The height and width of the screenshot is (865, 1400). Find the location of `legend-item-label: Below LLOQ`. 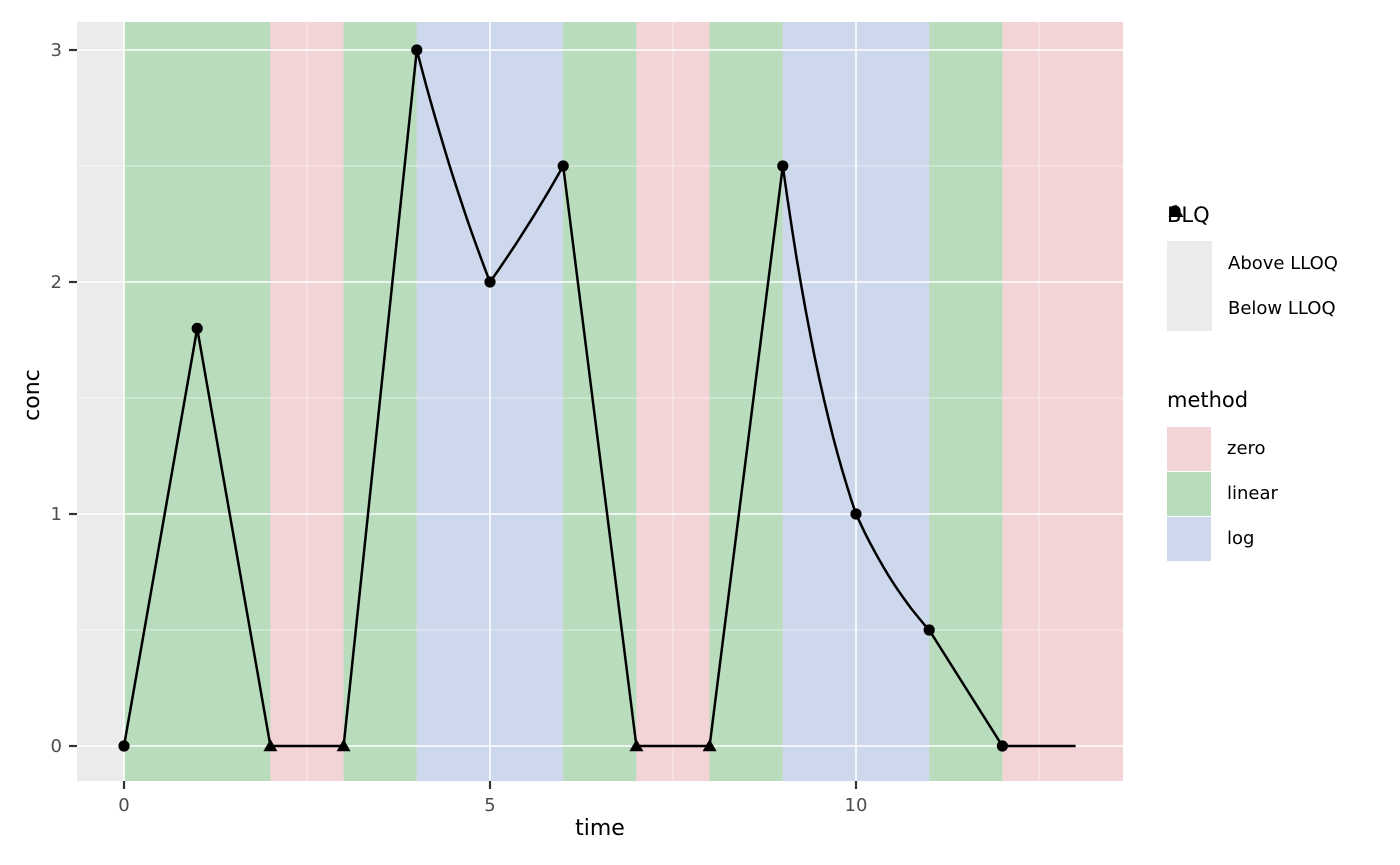

legend-item-label: Below LLOQ is located at coordinates (1282, 309).